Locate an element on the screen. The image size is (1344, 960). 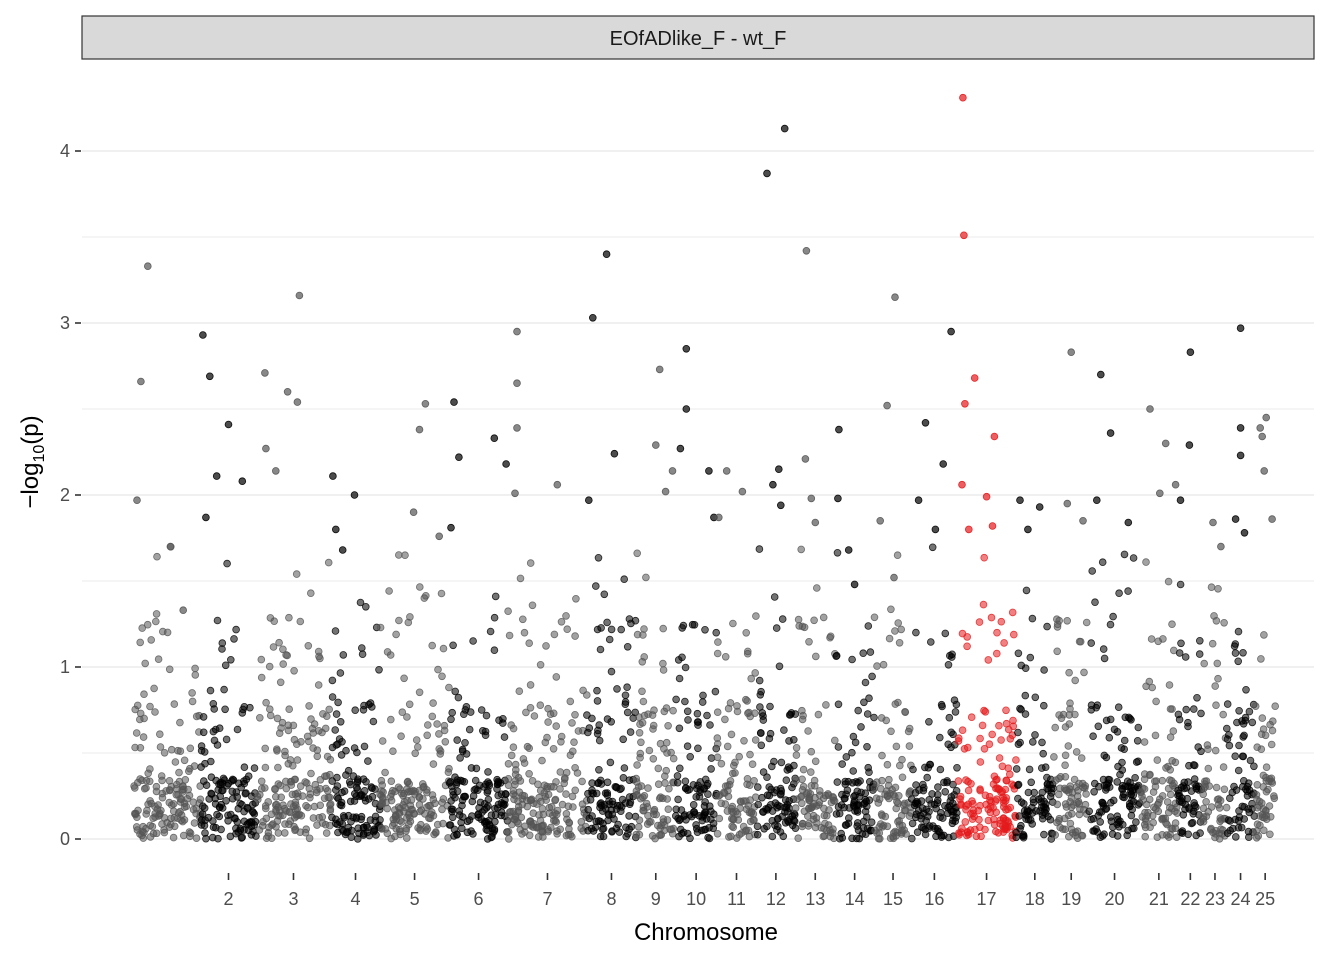
y-axis-title: −log10(p) is located at coordinates (32, 461).